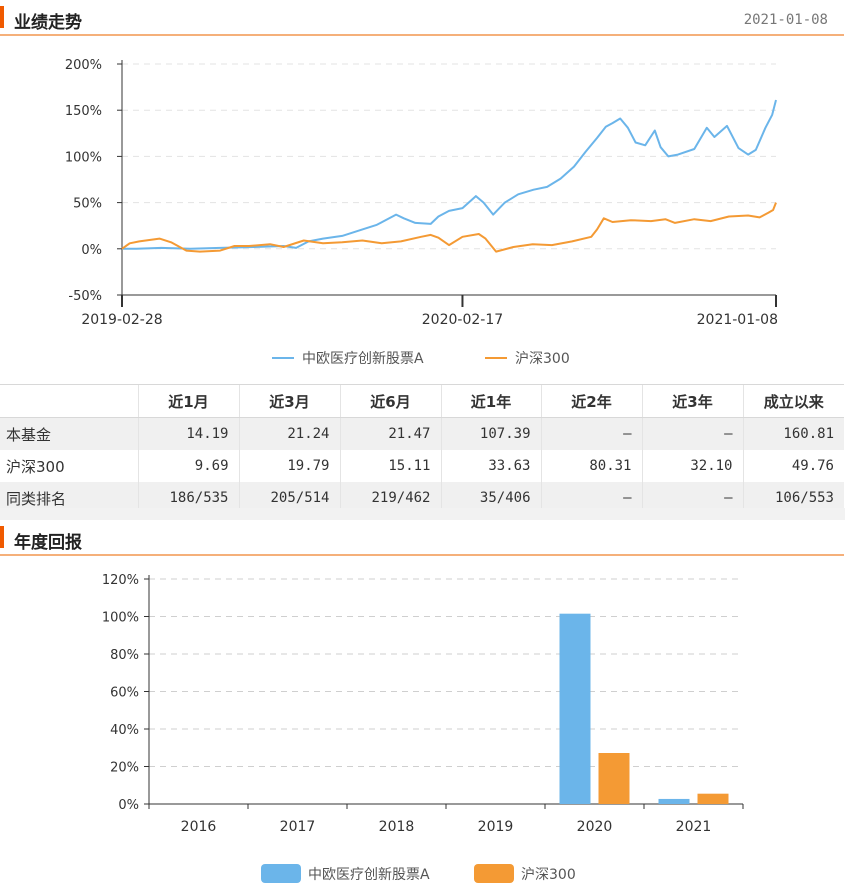 This screenshot has height=895, width=845. Describe the element at coordinates (449, 227) in the screenshot. I see `index-series-line` at that location.